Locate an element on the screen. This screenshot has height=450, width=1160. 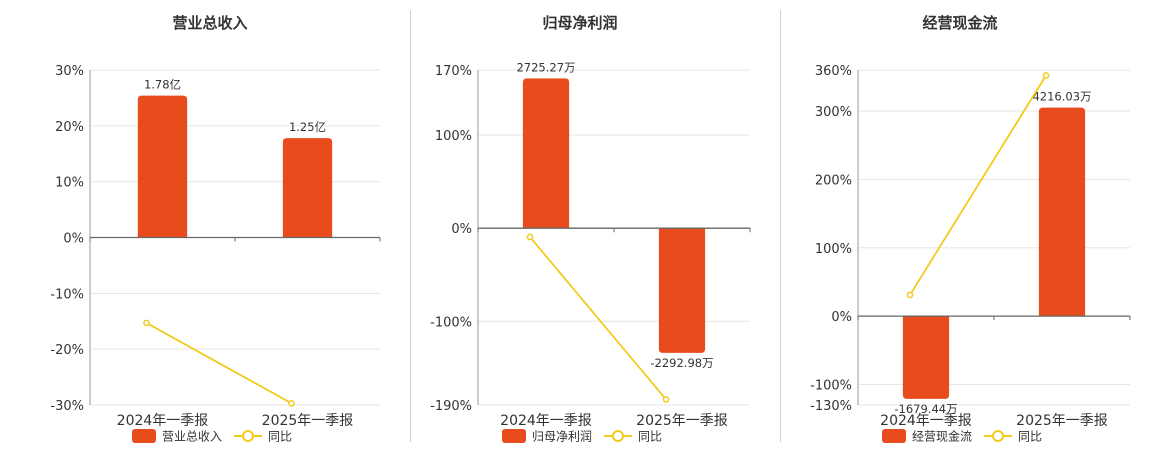
chart-title: 经营现金流 is located at coordinates (959, 23).